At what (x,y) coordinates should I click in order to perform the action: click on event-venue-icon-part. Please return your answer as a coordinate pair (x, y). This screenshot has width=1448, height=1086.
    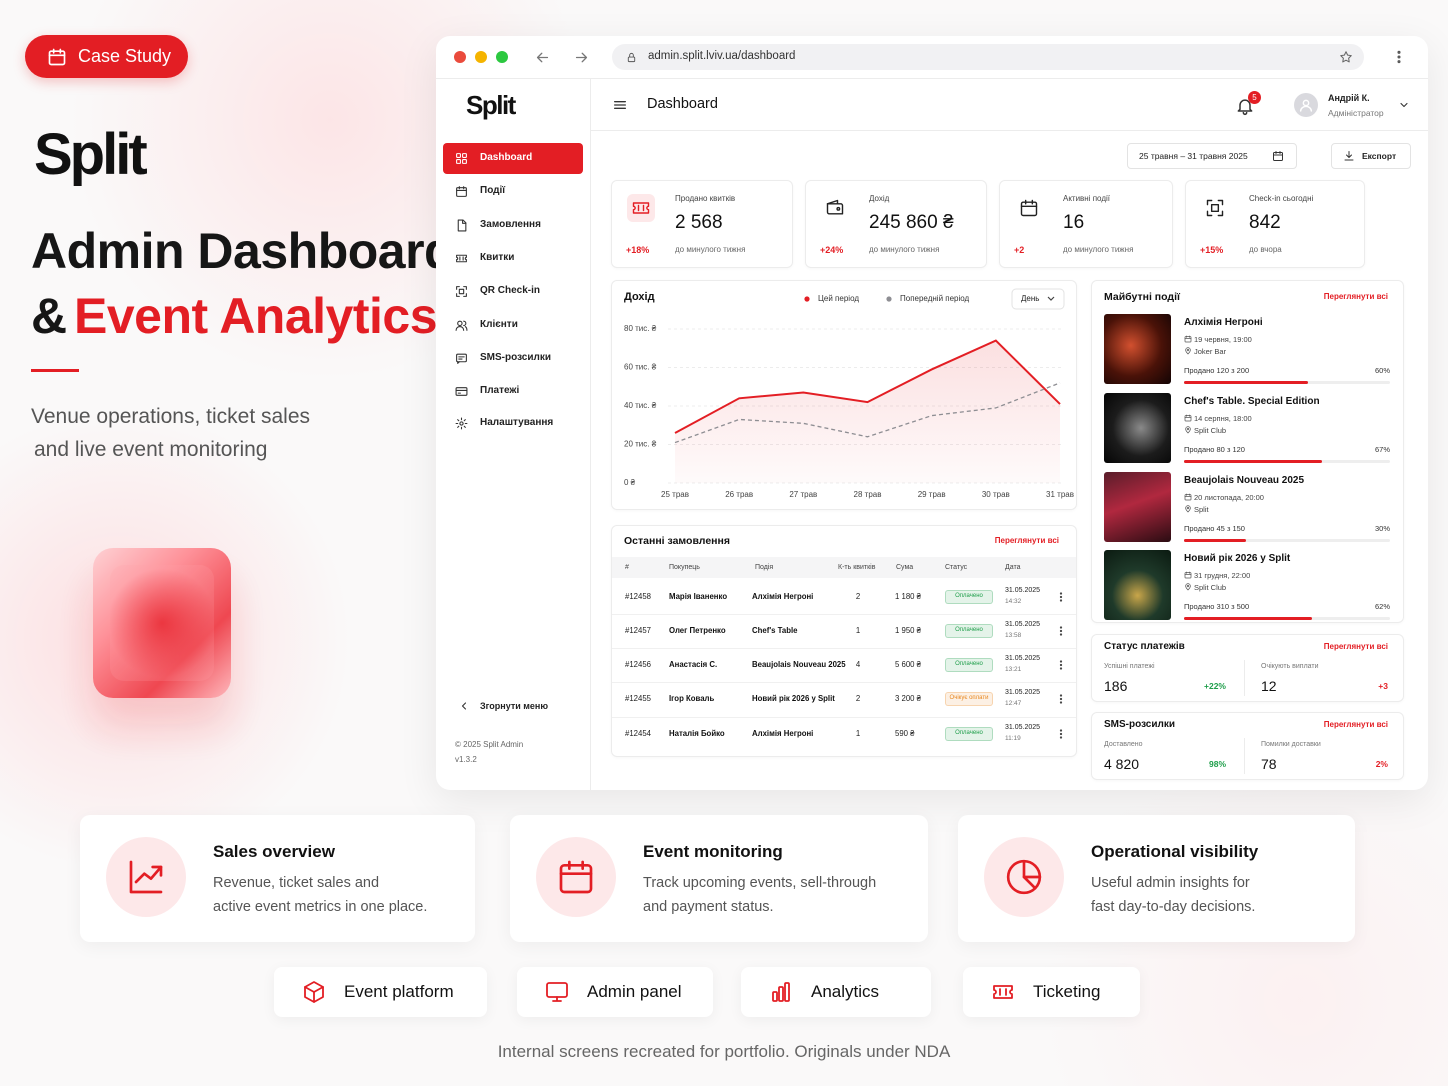
    Looking at the image, I should click on (1188, 586).